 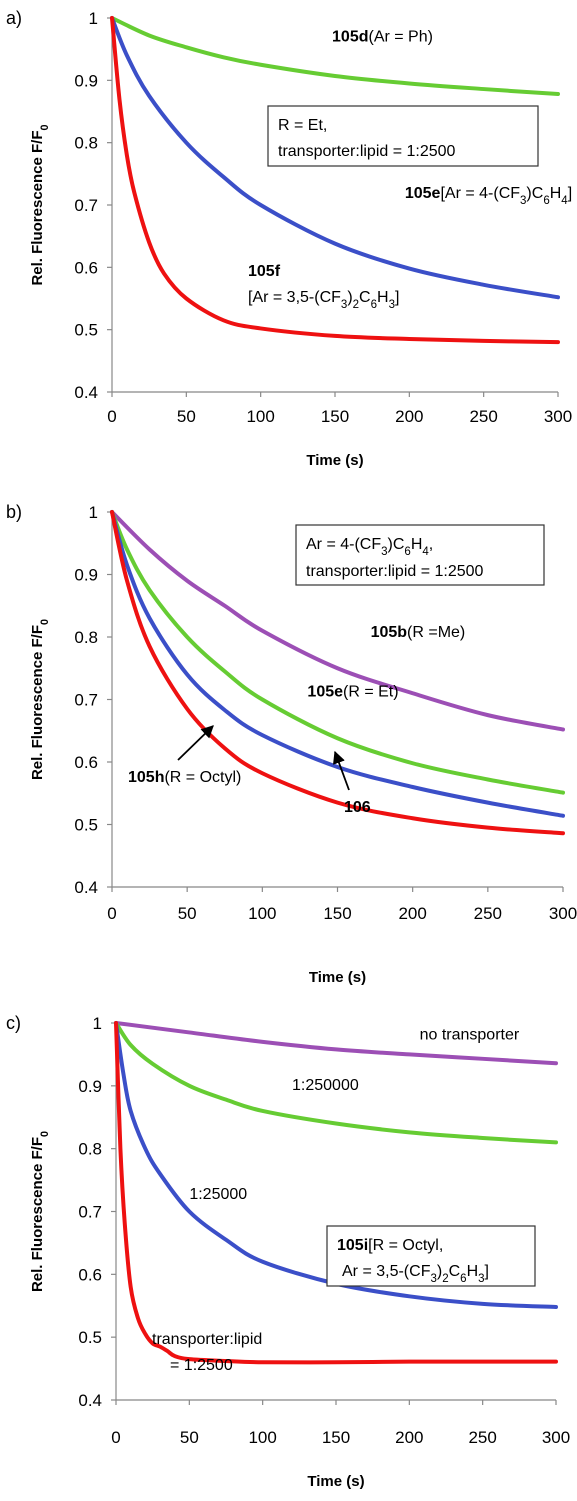 What do you see at coordinates (14, 512) in the screenshot?
I see `panel-label: b)` at bounding box center [14, 512].